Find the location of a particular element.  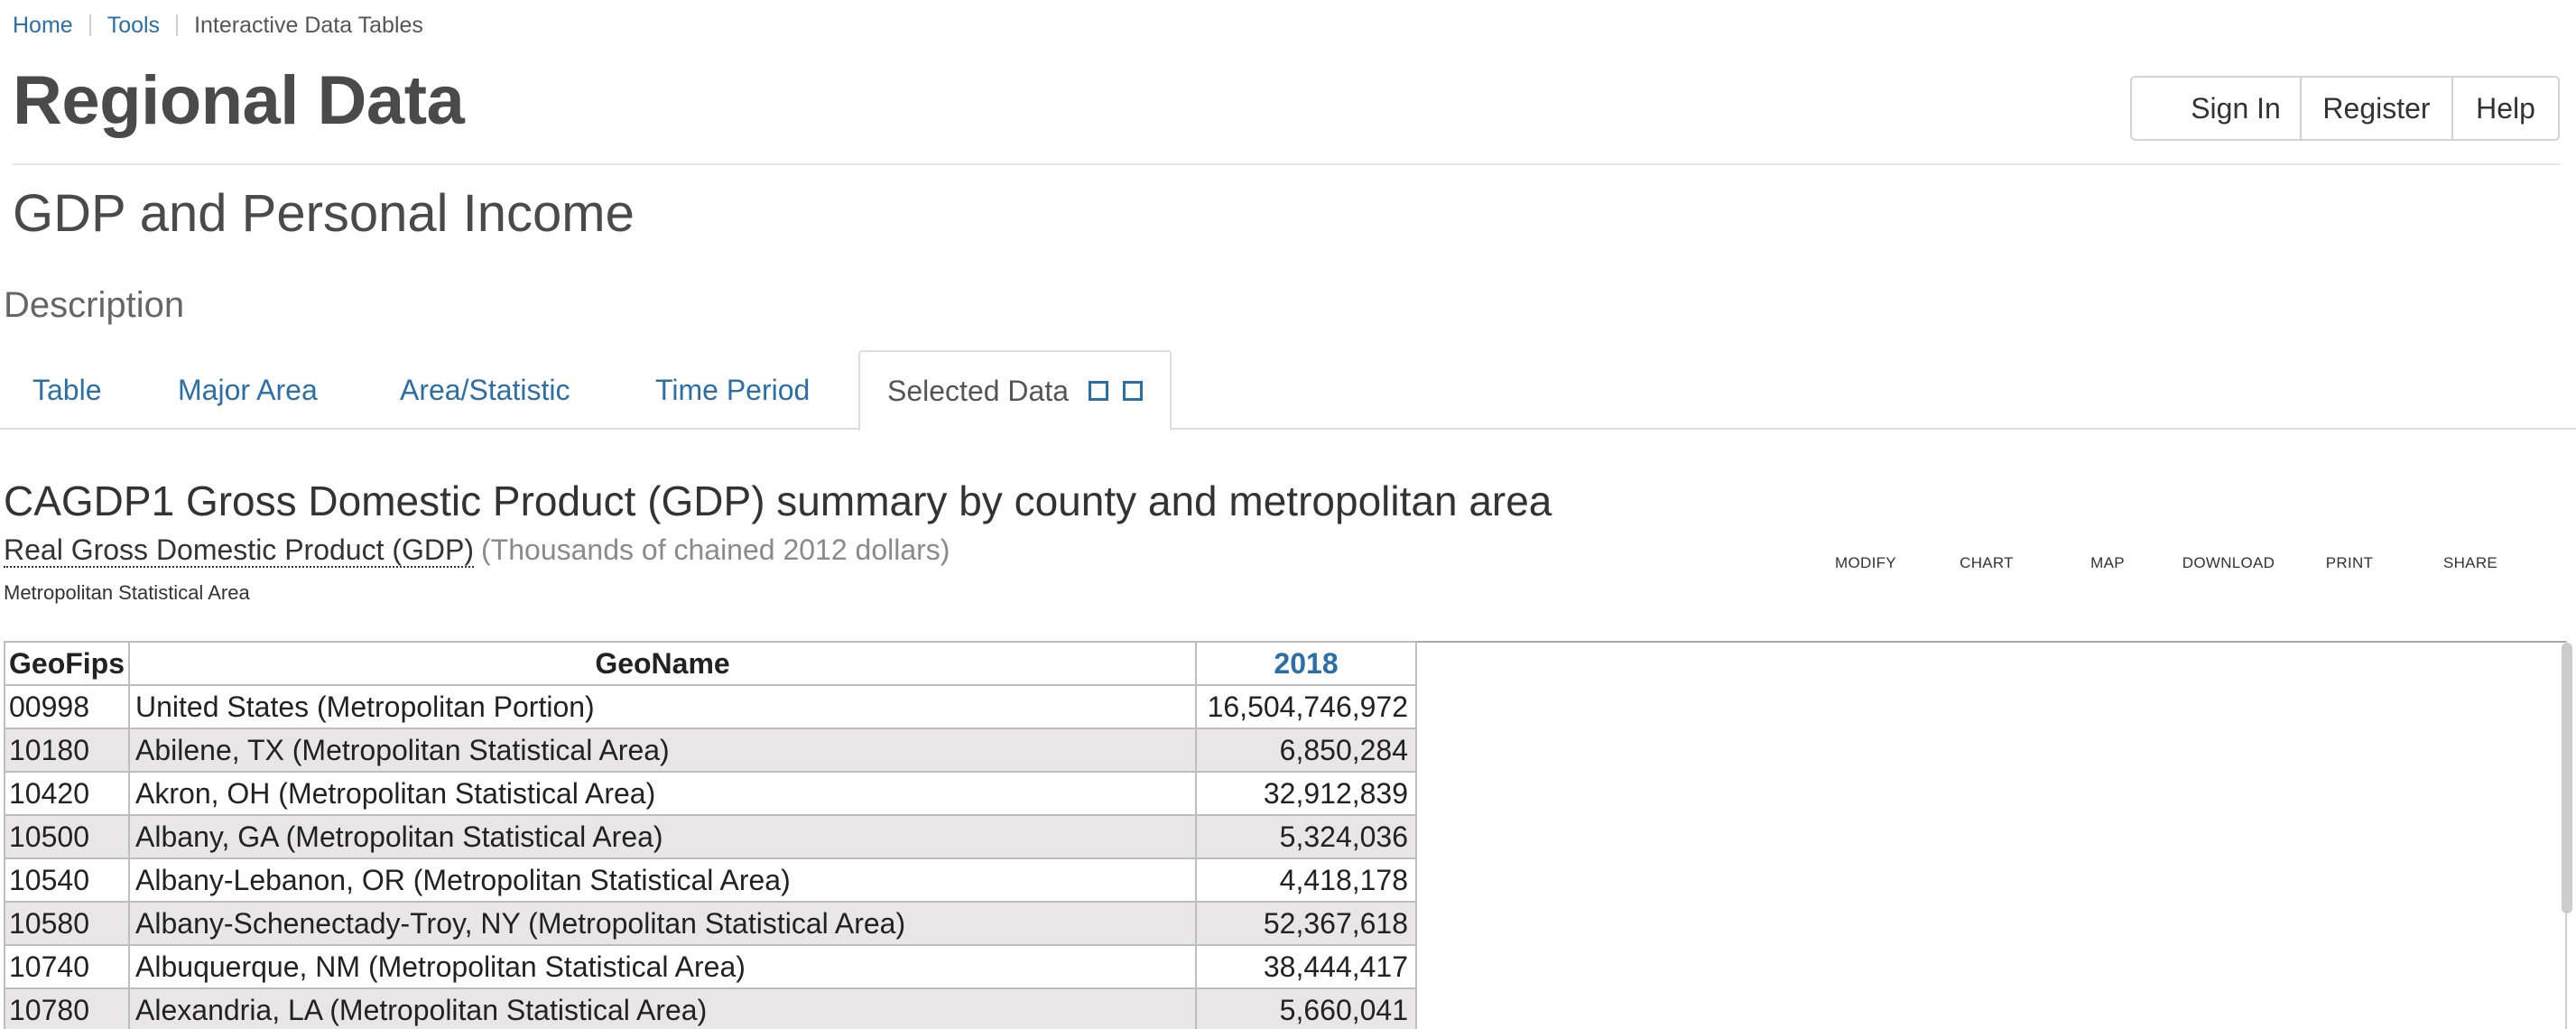

tab-selected-data: Selected Data is located at coordinates (1015, 391).